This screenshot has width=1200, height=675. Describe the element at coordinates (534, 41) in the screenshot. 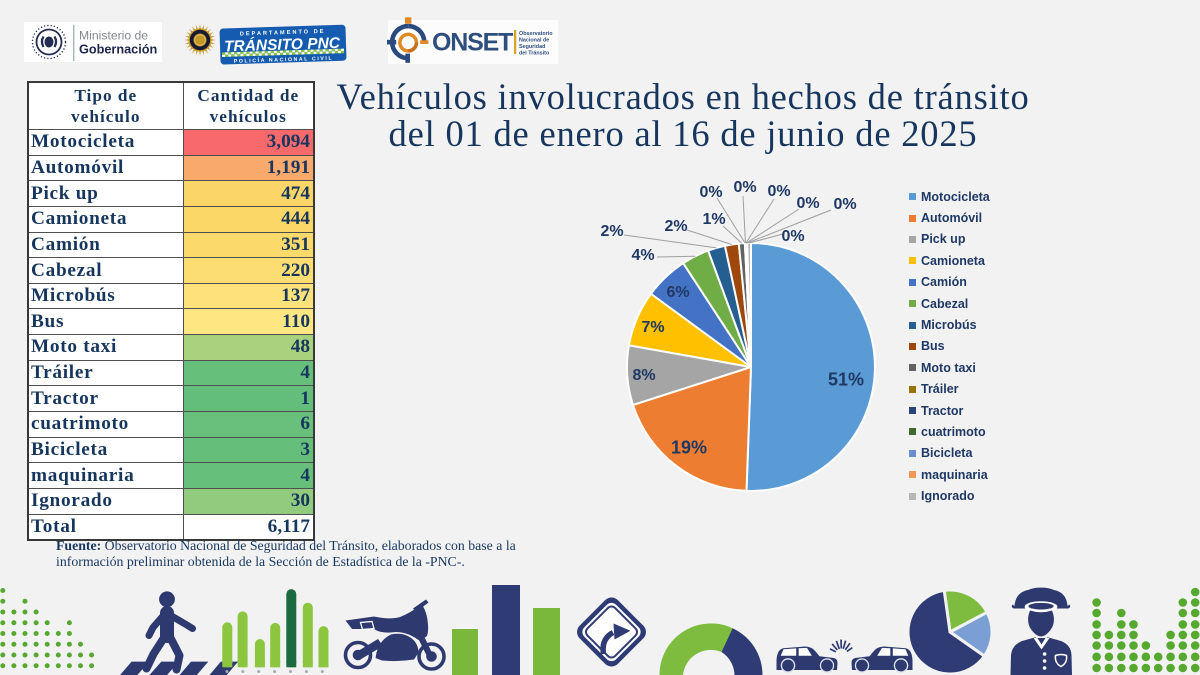

I see `svg-text: Nacional de` at that location.